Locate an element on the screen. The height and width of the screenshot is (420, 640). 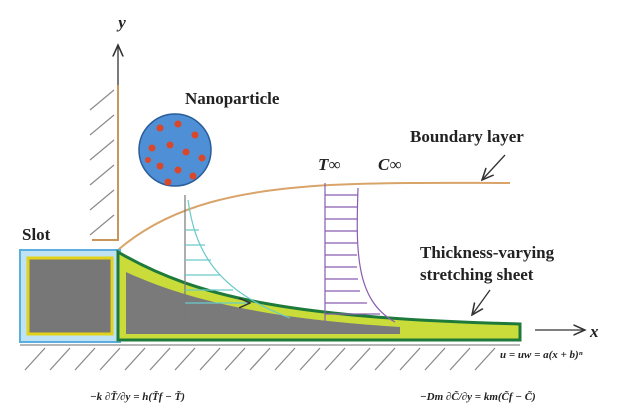
velocity-profile is located at coordinates (237, 257).